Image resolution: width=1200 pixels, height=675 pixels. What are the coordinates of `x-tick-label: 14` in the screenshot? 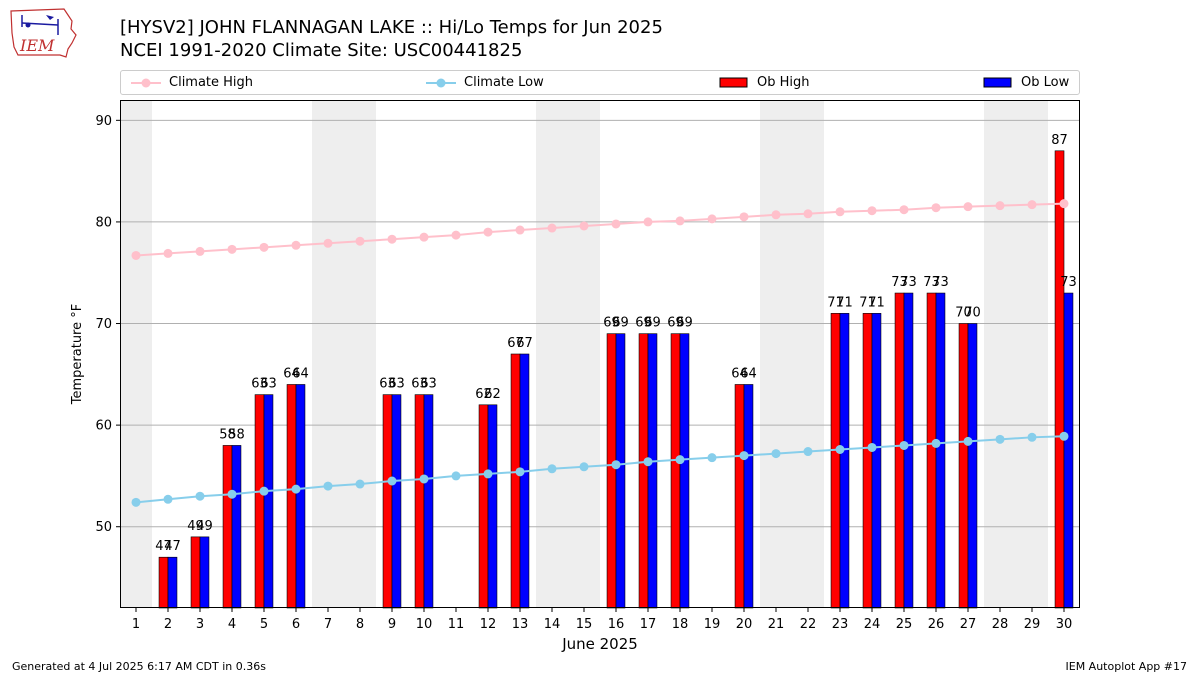 It's located at (552, 624).